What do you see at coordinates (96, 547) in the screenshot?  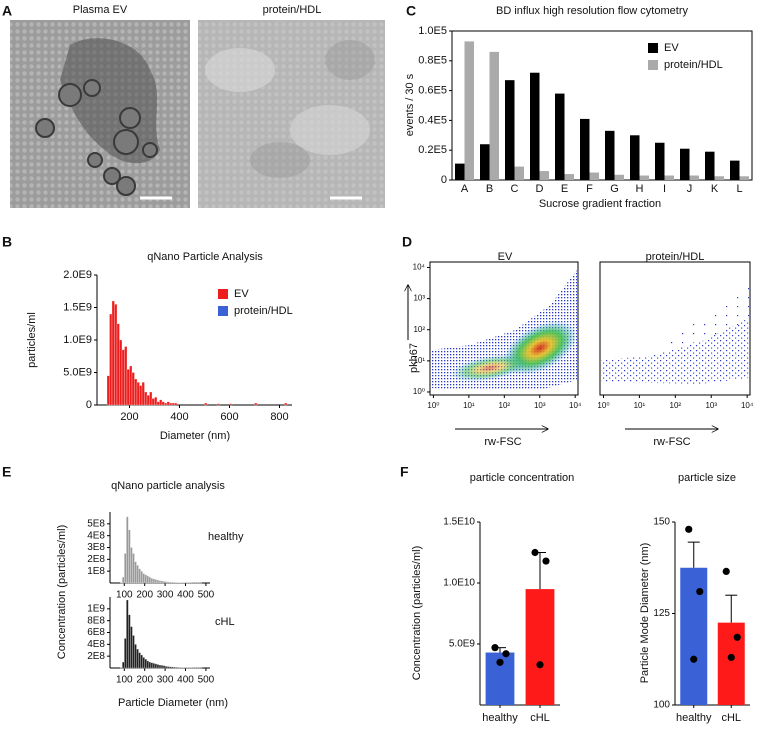 I see `y-tick-label: 3E8` at bounding box center [96, 547].